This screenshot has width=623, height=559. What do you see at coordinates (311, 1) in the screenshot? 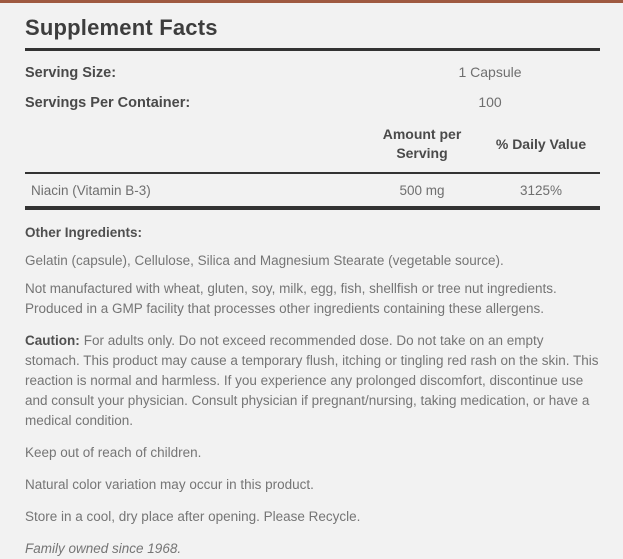
I see `accent-top-border` at bounding box center [311, 1].